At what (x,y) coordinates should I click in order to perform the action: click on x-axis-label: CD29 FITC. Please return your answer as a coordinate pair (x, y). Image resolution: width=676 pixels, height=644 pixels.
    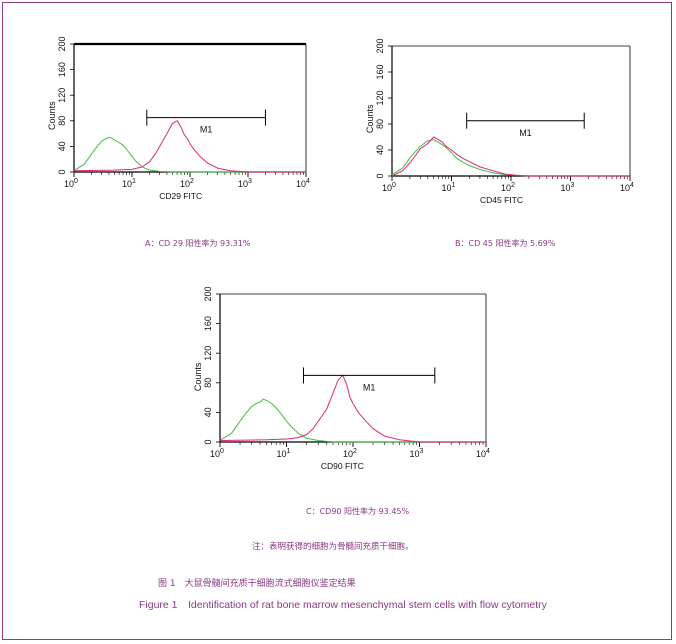
    Looking at the image, I should click on (180, 196).